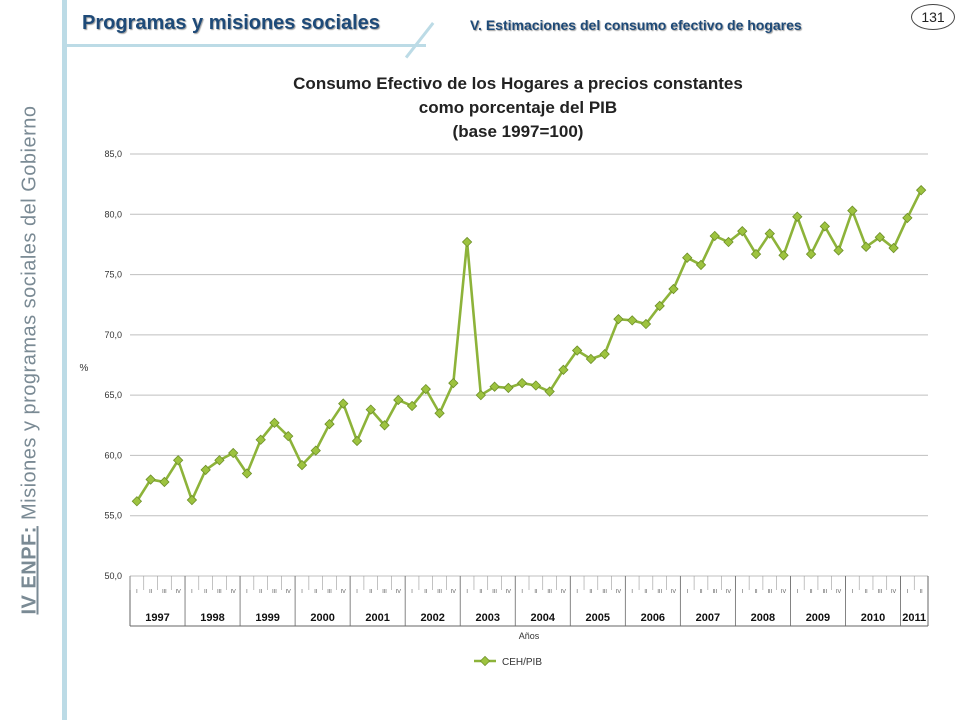  Describe the element at coordinates (529, 636) in the screenshot. I see `x-axis-label: Años` at that location.